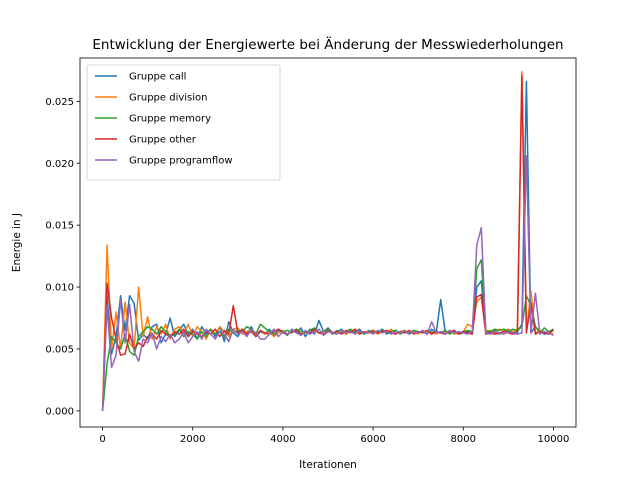 The image size is (640, 480). Describe the element at coordinates (168, 98) in the screenshot. I see `legend-label: Gruppe division` at that location.